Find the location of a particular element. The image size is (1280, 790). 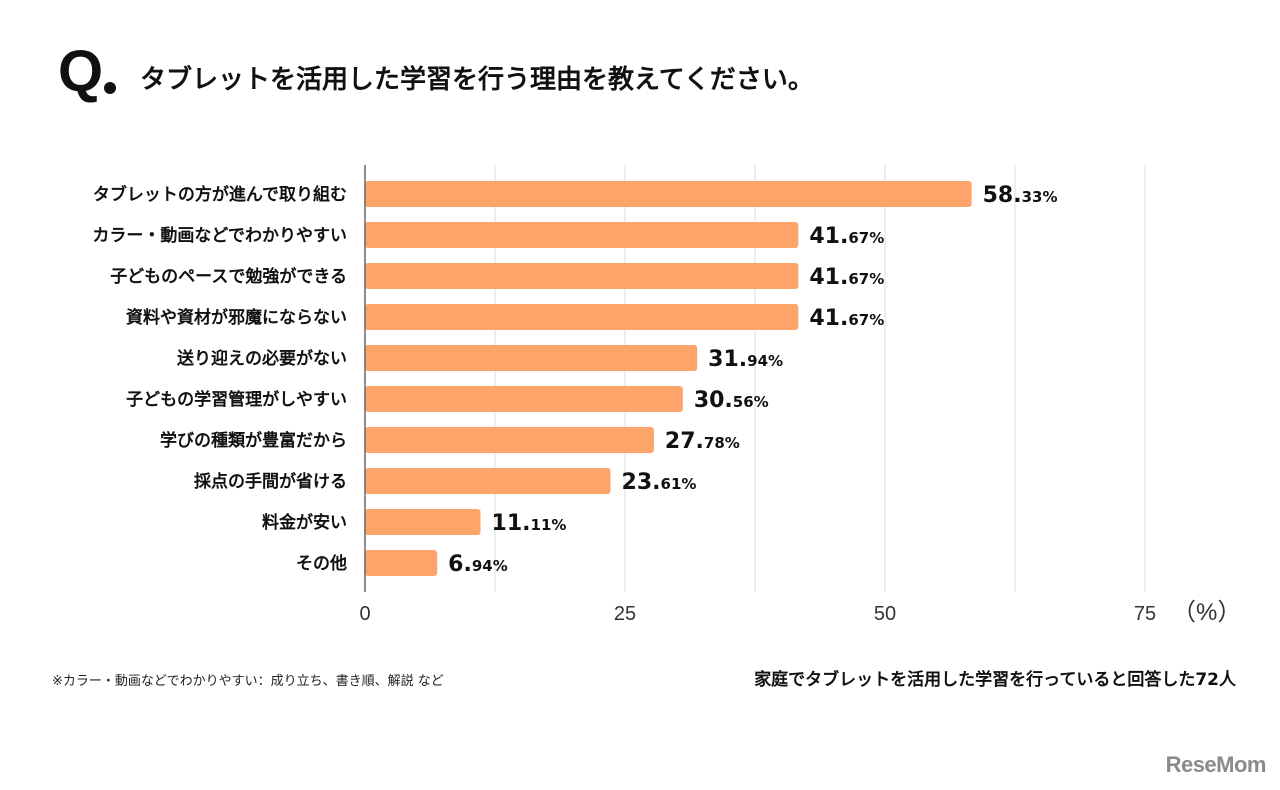

value-label: 27.78% is located at coordinates (702, 441).